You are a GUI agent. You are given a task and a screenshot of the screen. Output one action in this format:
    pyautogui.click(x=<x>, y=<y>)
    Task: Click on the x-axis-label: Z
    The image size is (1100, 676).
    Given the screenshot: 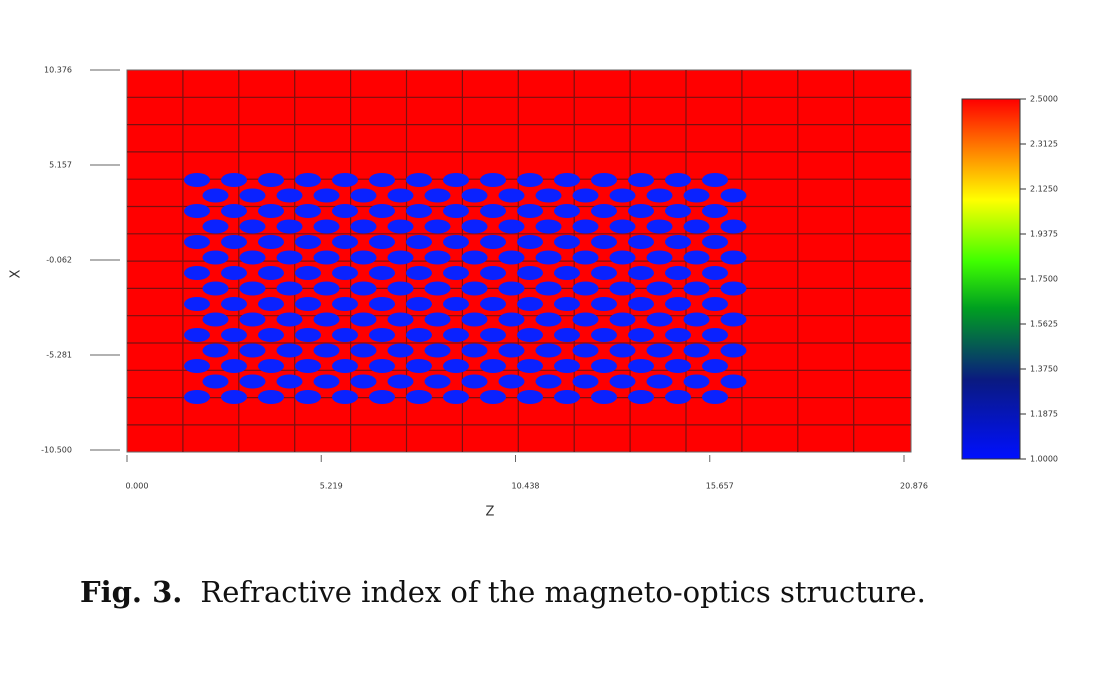 What is the action you would take?
    pyautogui.click(x=490, y=512)
    